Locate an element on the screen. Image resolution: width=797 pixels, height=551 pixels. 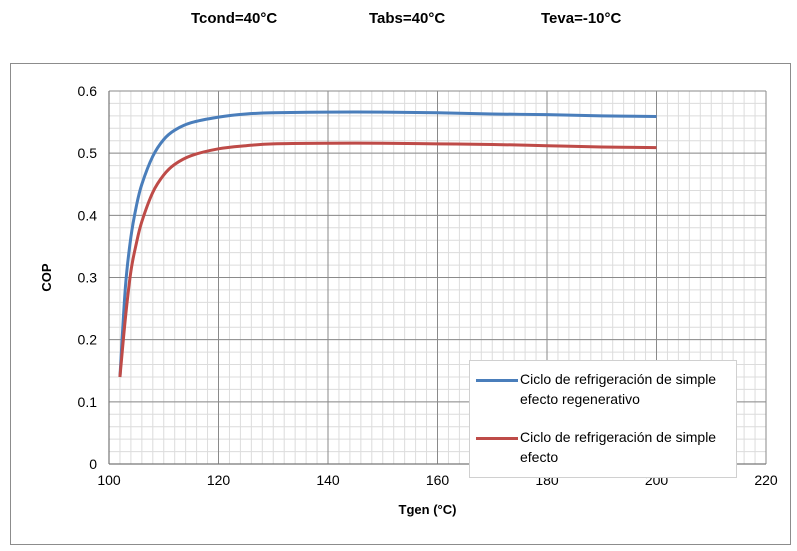
x-axis-title: Tgen (°C) is located at coordinates (428, 509).